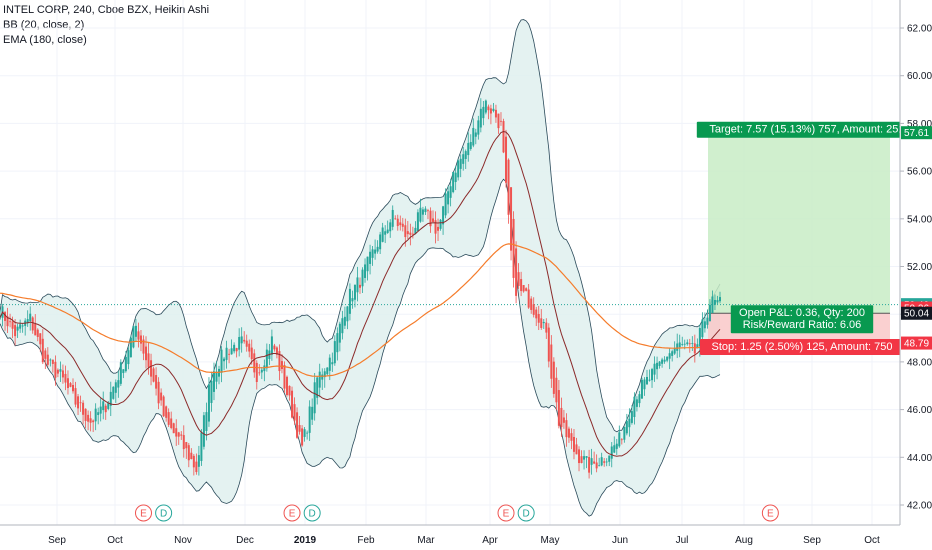 Image resolution: width=932 pixels, height=550 pixels. What do you see at coordinates (799, 223) in the screenshot?
I see `target-zone` at bounding box center [799, 223].